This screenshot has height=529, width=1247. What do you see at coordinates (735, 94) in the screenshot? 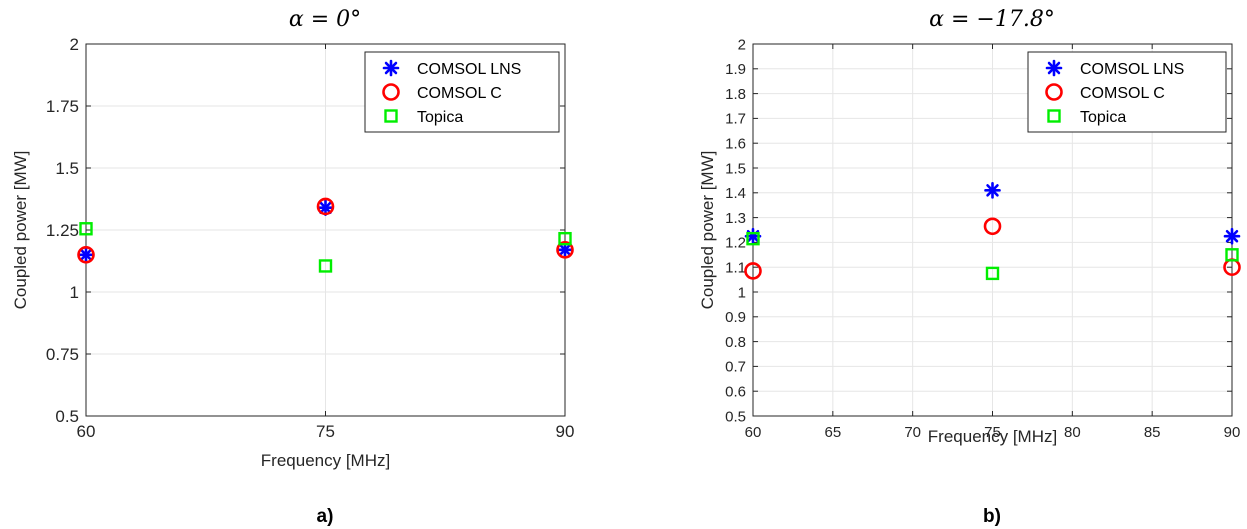
I see `y-tick-label: 1.8` at bounding box center [735, 94].